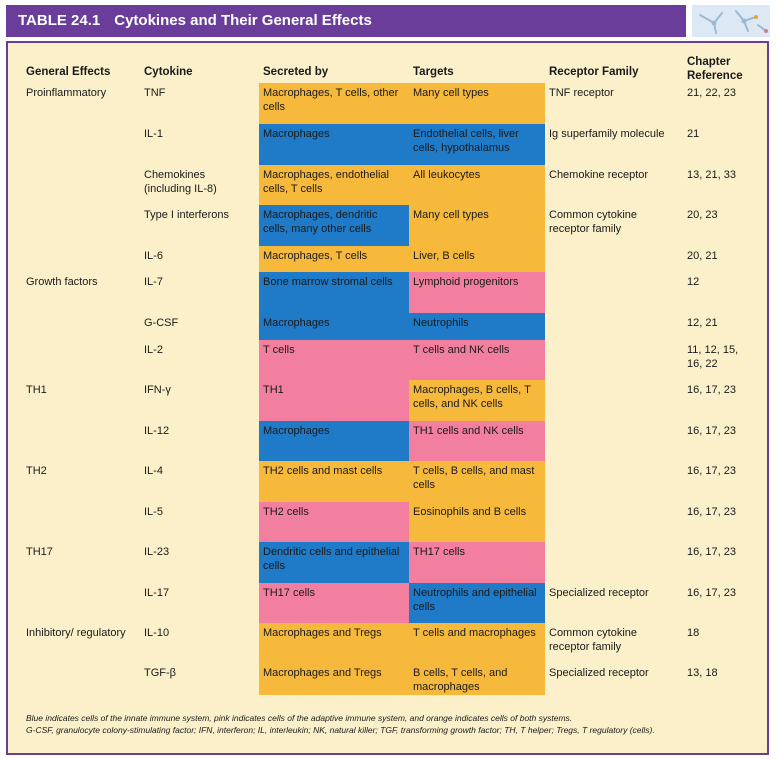 This screenshot has width=777, height=759. What do you see at coordinates (599, 175) in the screenshot?
I see `row-receptor-family: Chemokine receptor` at bounding box center [599, 175].